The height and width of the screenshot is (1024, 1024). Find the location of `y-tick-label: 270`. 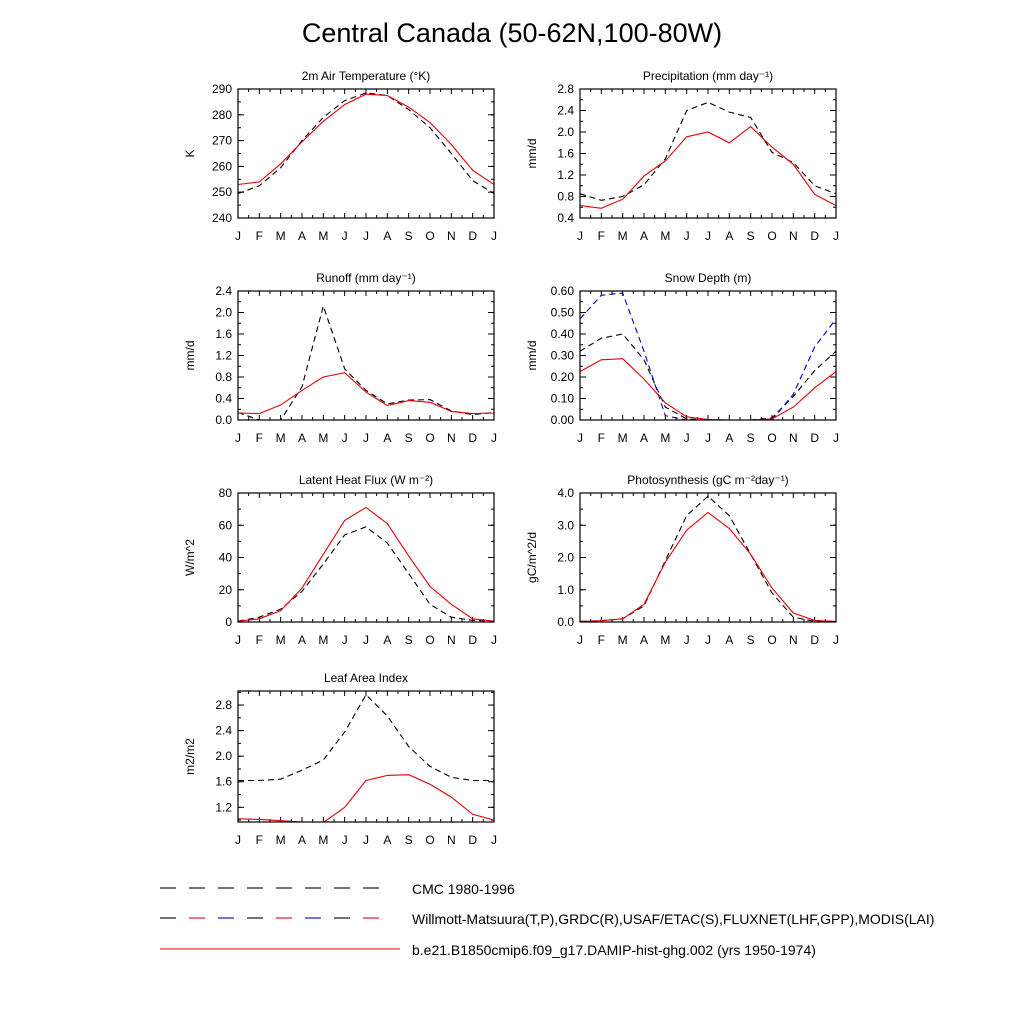

y-tick-label: 270 is located at coordinates (222, 141).